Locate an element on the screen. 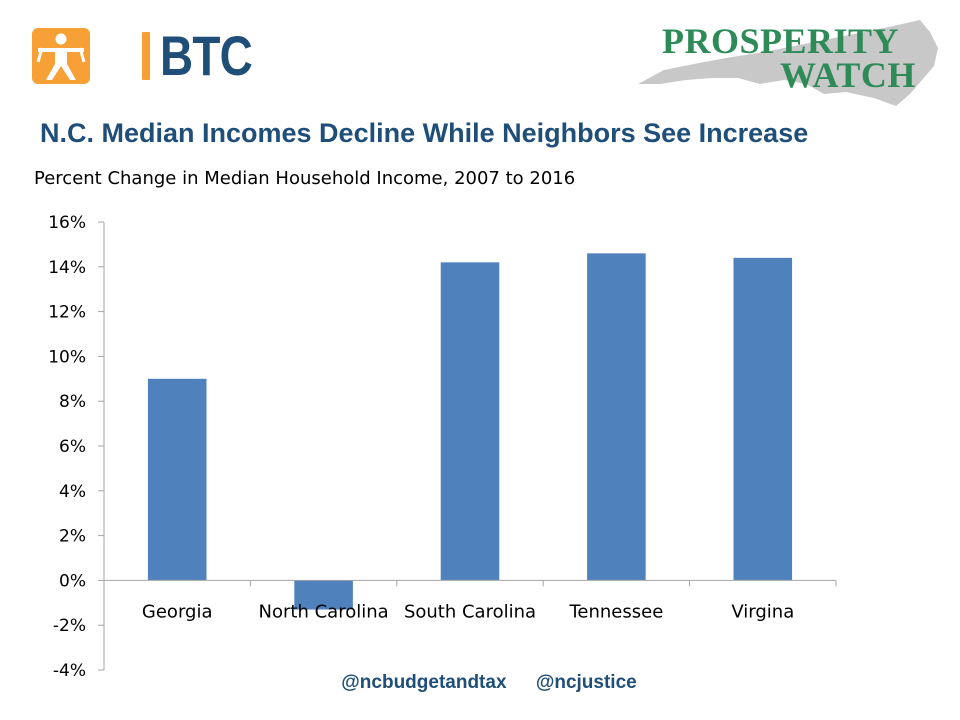  prosperity-watch-line1: PROSPERITY is located at coordinates (781, 41).